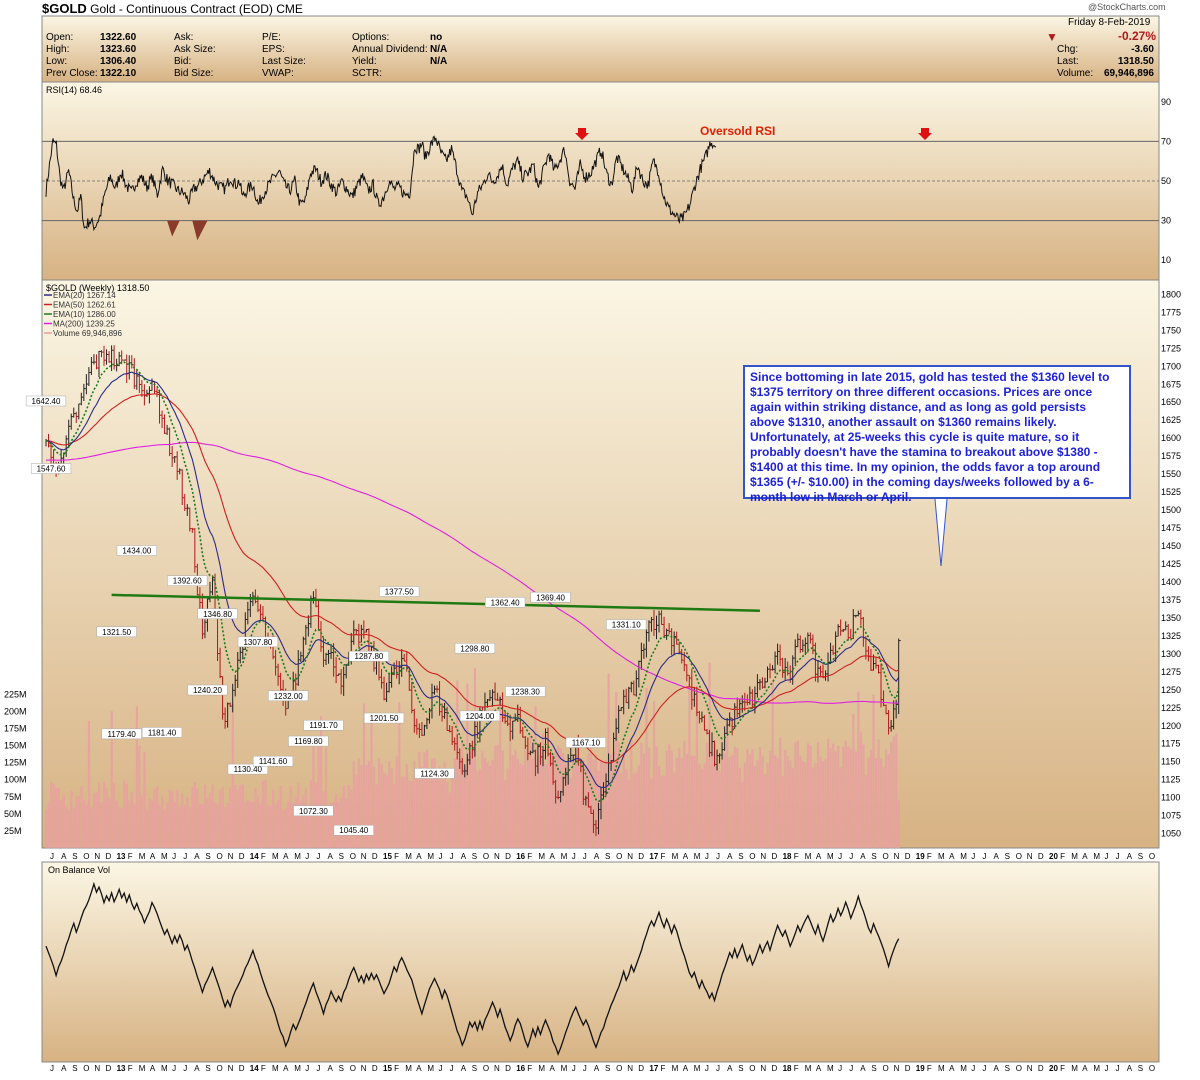  I want to click on rsi-tick-label: 50, so click(1166, 181).